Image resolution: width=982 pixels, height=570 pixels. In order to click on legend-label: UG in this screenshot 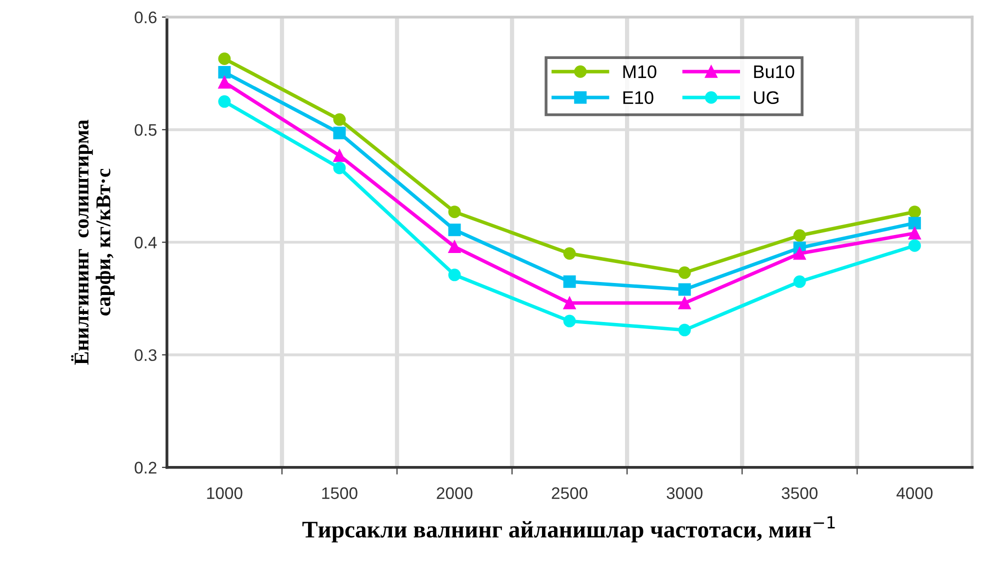, I will do `click(766, 97)`.